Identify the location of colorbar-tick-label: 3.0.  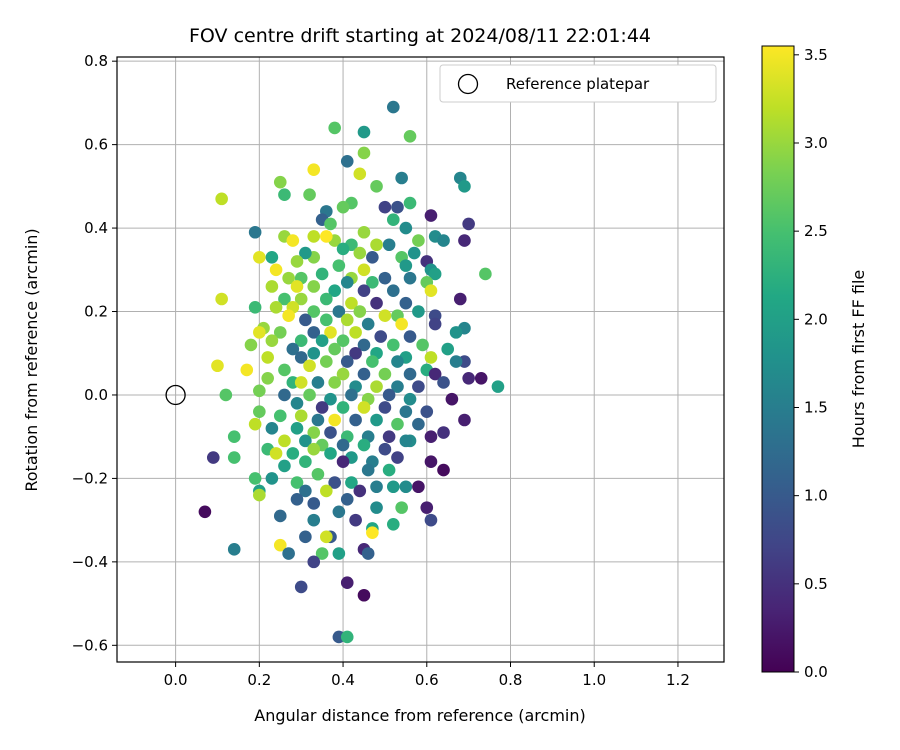
(816, 143).